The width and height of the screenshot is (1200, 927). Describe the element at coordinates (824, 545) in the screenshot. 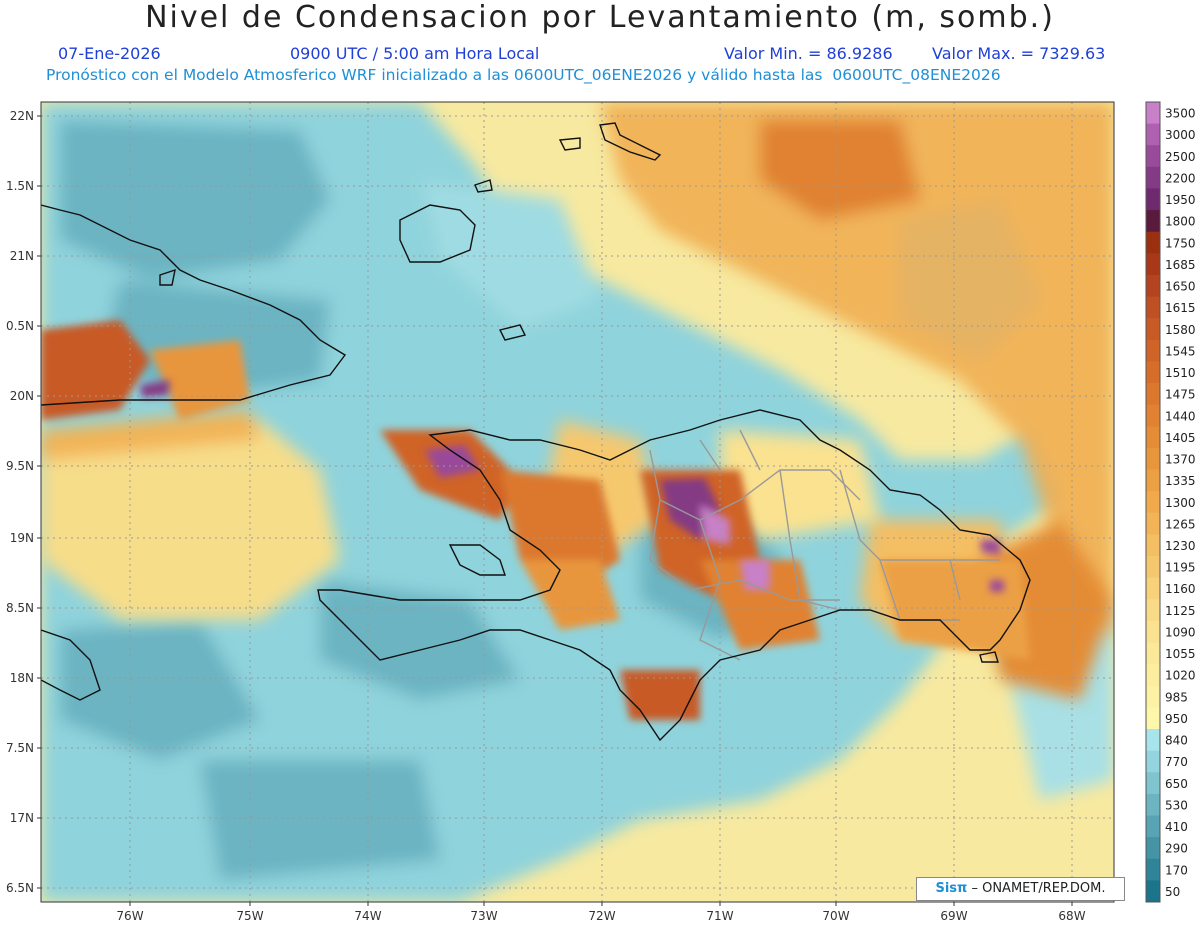

I see `province-borders` at that location.